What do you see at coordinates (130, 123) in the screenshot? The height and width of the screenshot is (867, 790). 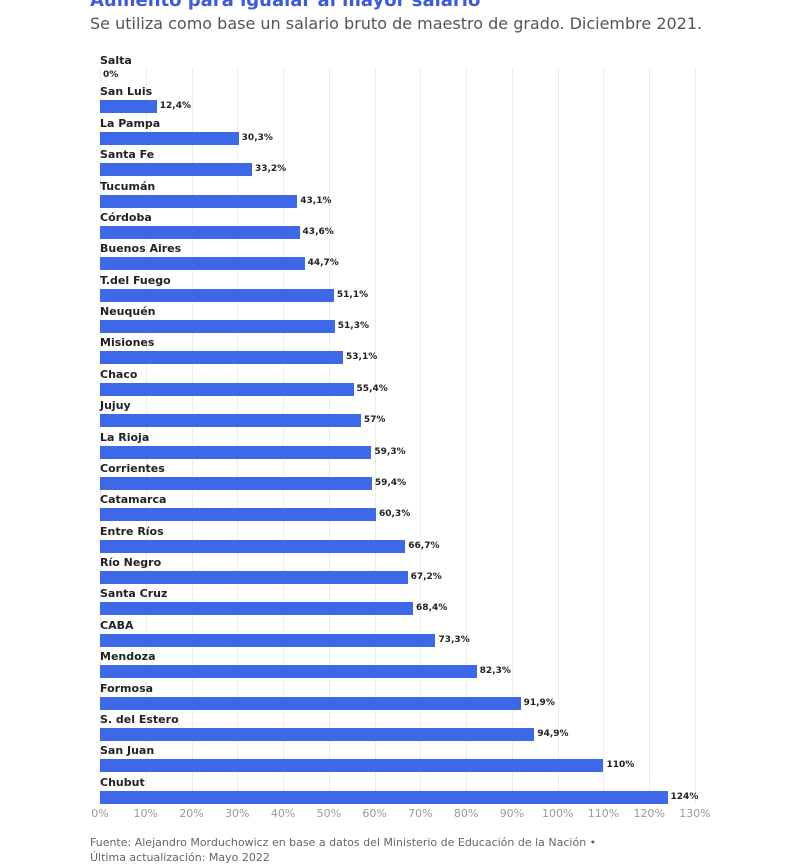 I see `category-label: La Pampa` at bounding box center [130, 123].